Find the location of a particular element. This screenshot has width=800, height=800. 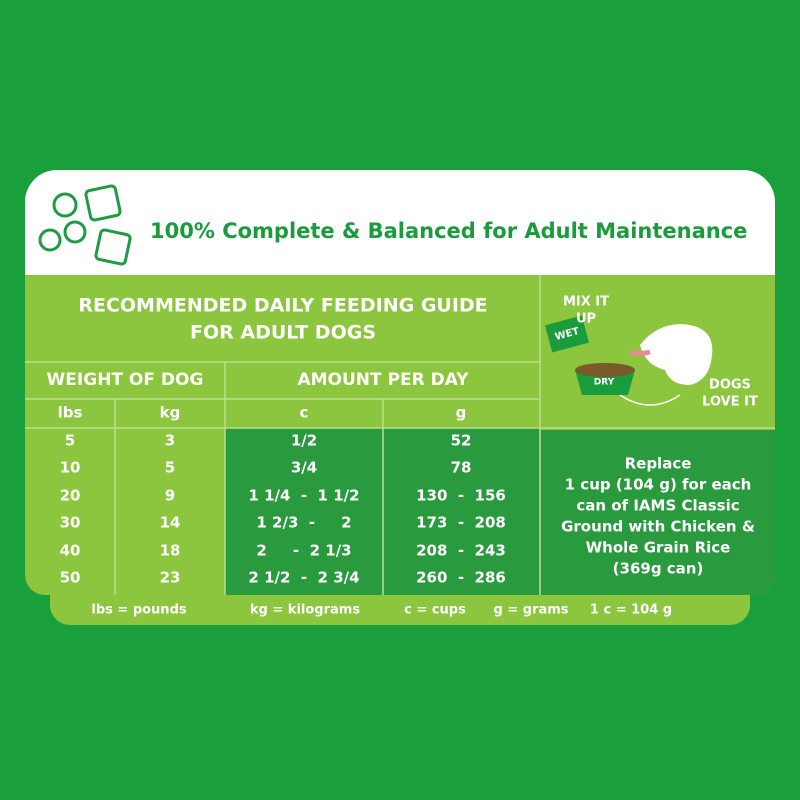

dry-label: DRY is located at coordinates (604, 383).